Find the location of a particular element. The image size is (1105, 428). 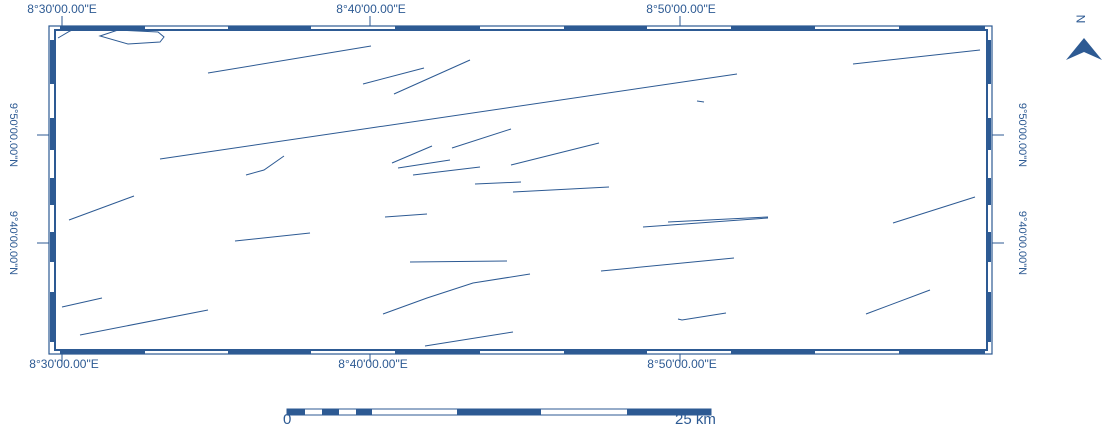

bottom-label-3: 8°50'00.00"E is located at coordinates (682, 364).